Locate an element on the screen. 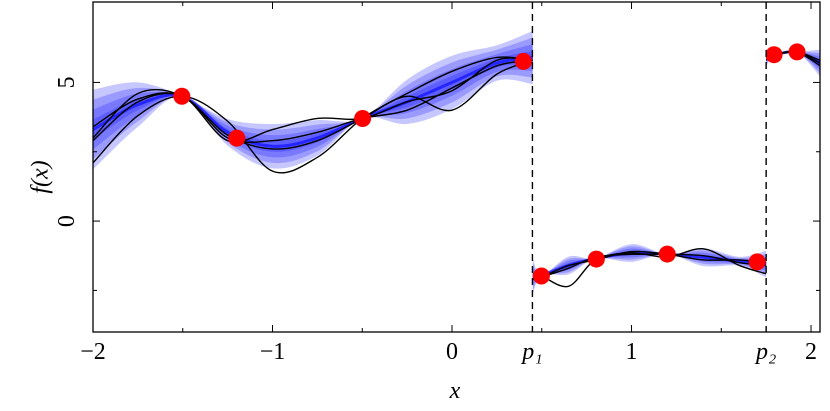 Image resolution: width=830 pixels, height=411 pixels. mean-line is located at coordinates (313, 101).